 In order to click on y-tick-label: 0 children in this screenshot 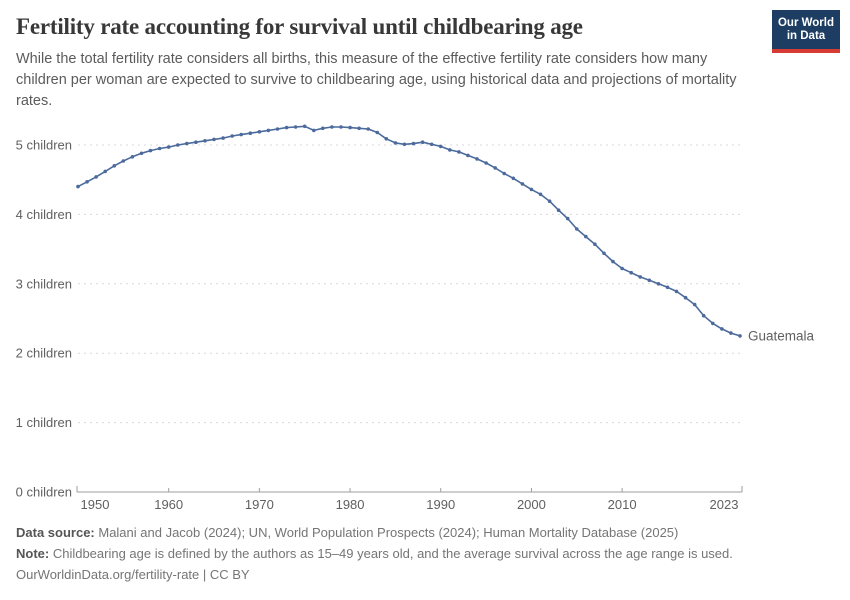, I will do `click(44, 492)`.